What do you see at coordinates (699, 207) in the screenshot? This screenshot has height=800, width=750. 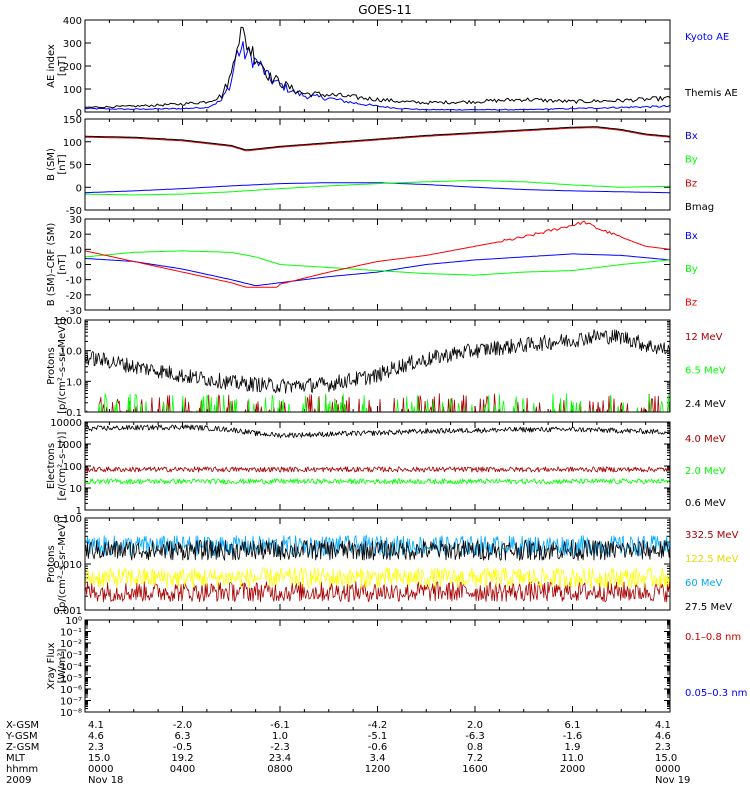 I see `legend-entry: Bmag` at bounding box center [699, 207].